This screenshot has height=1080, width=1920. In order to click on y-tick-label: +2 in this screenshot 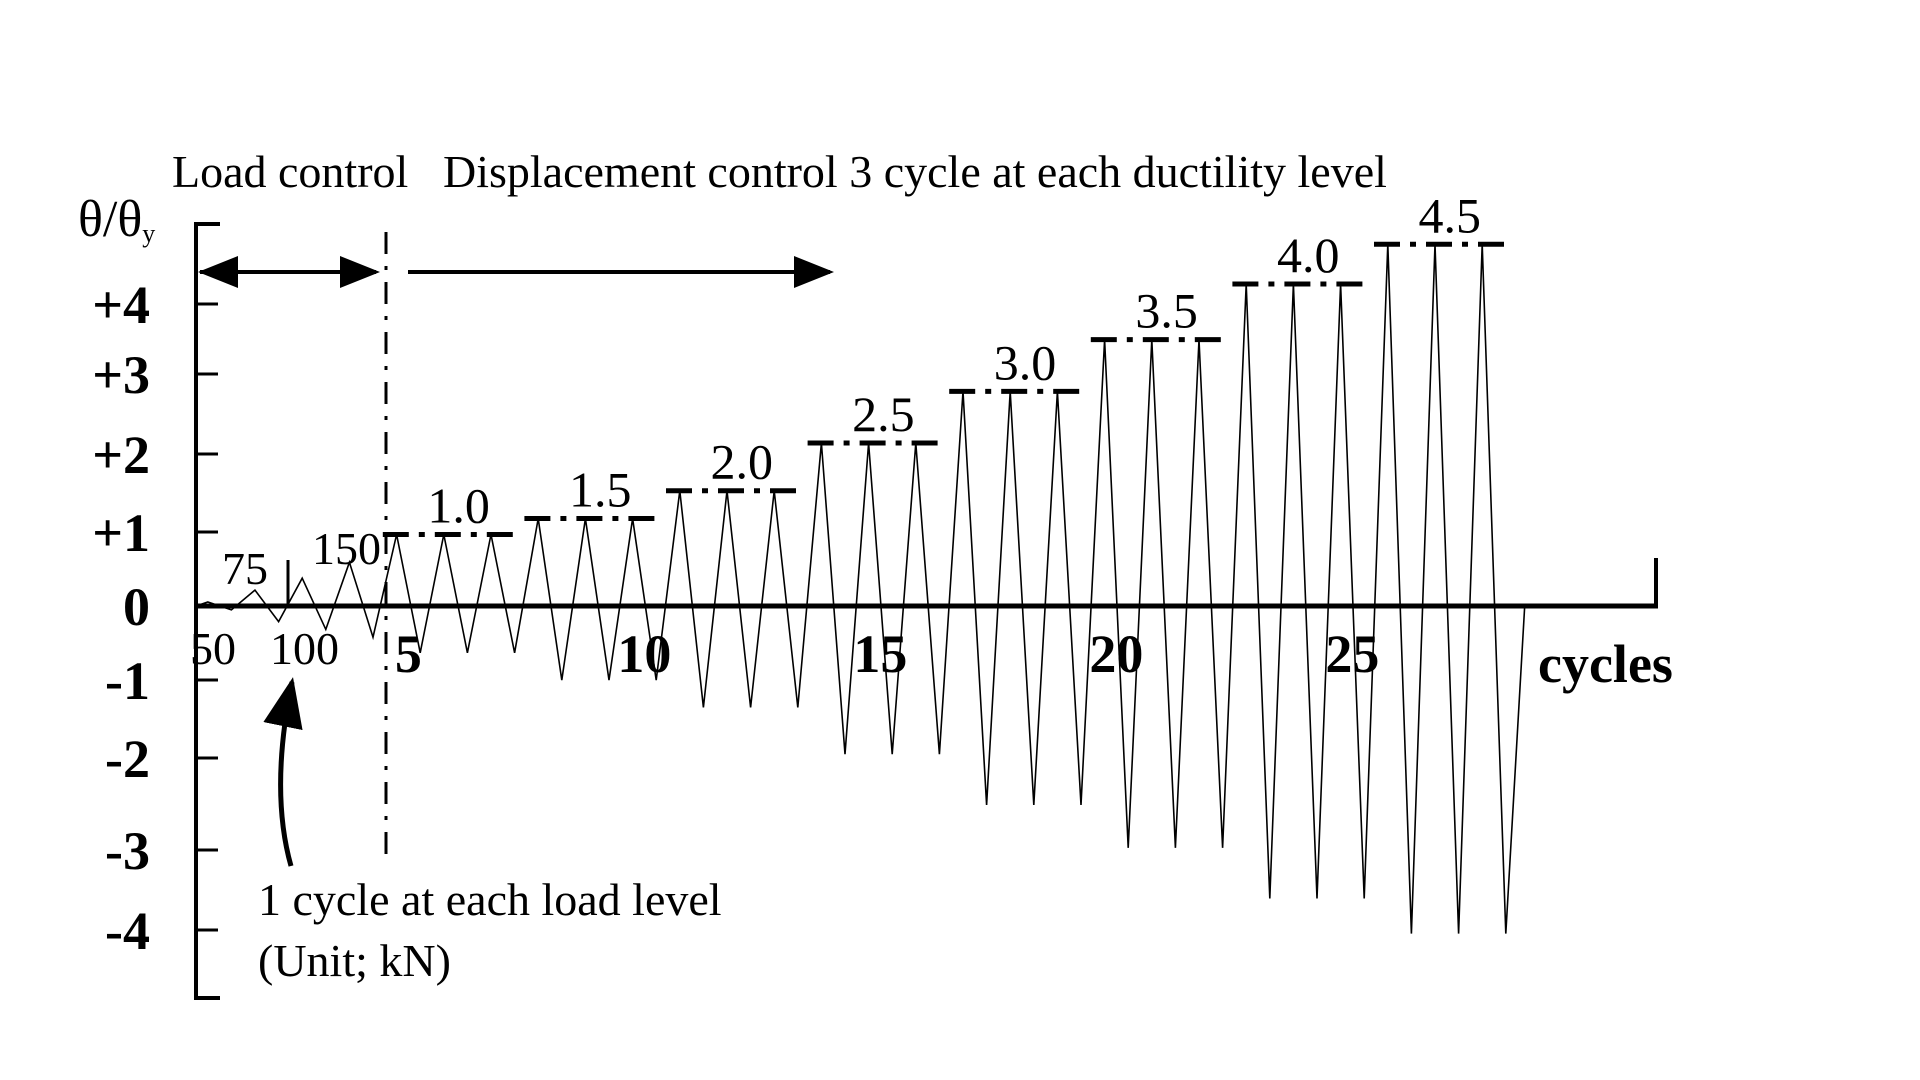, I will do `click(121, 455)`.